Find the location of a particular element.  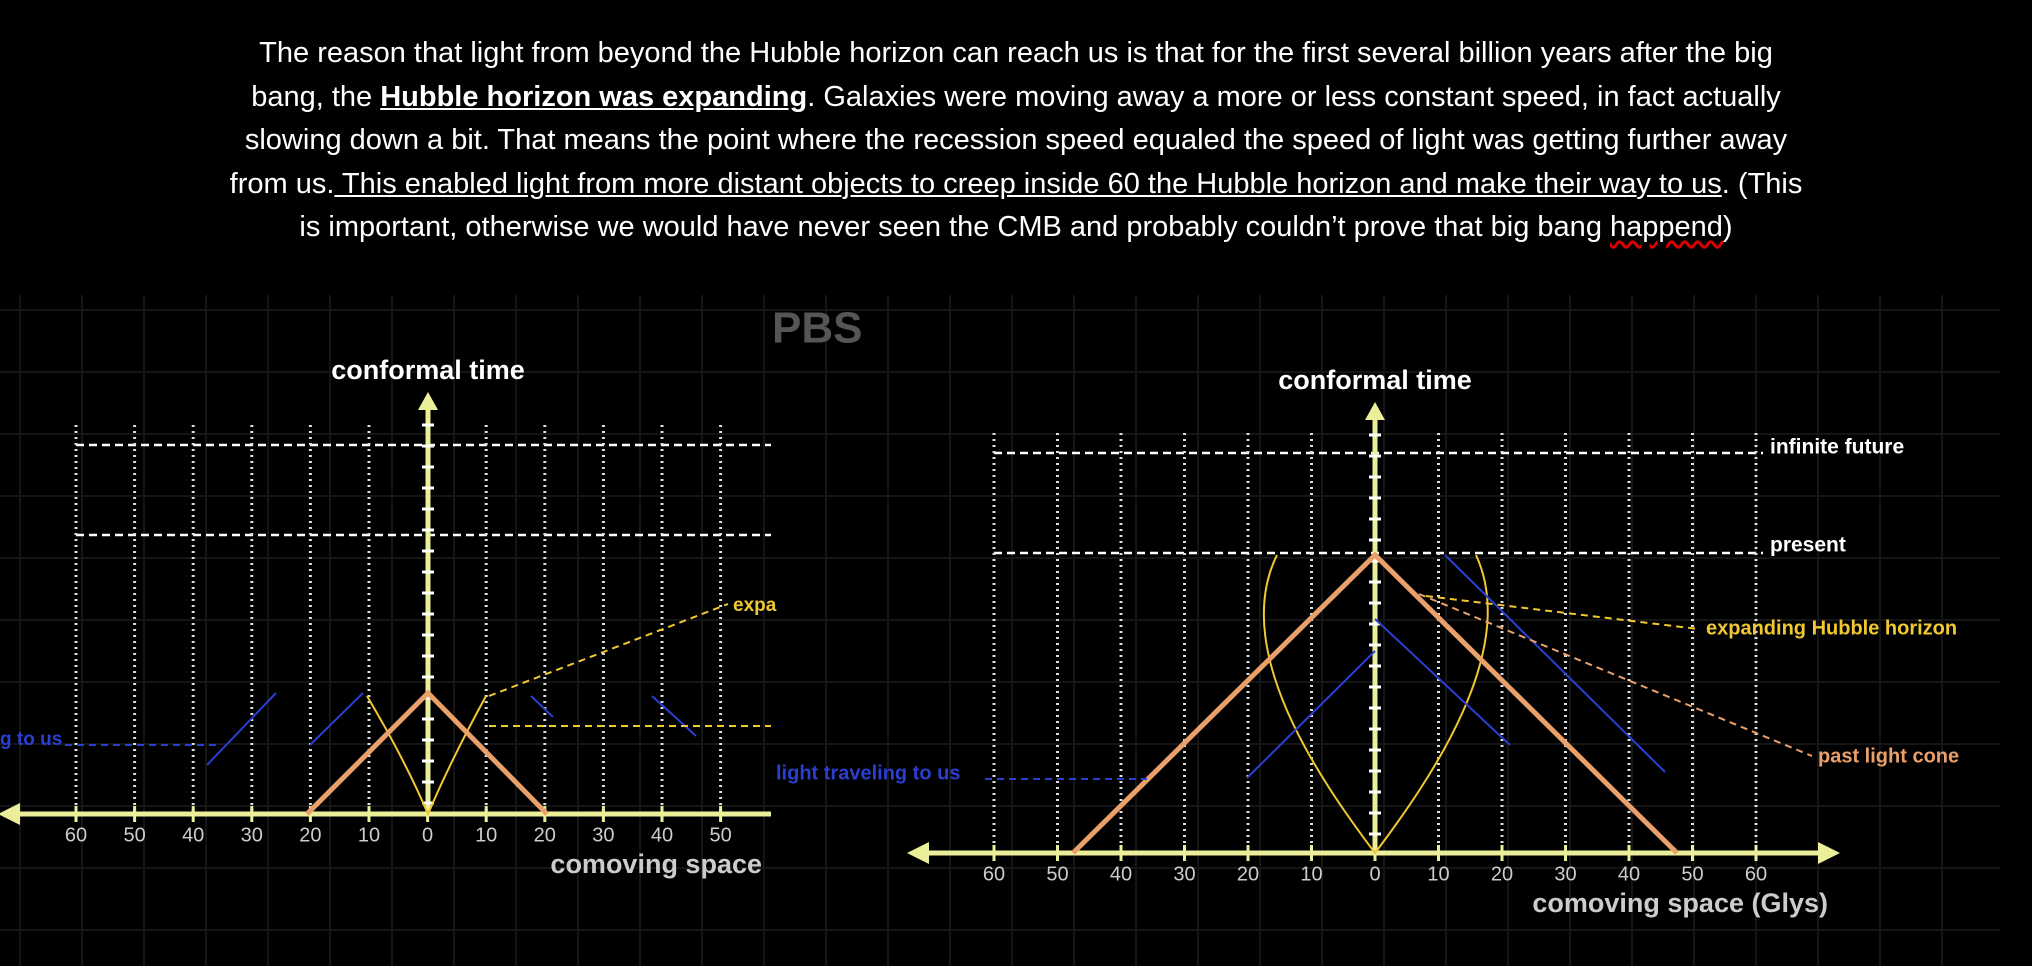

annotation: expanding Hubble horizon is located at coordinates (1831, 628).